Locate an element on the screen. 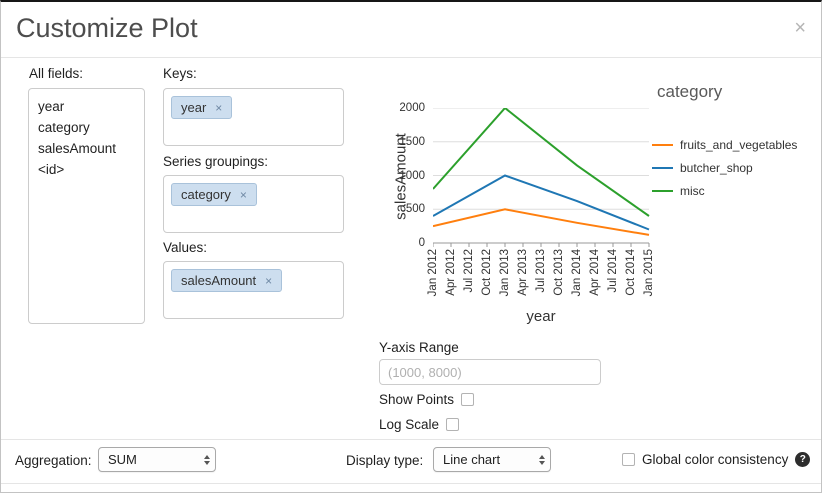 Image resolution: width=822 pixels, height=493 pixels. token-category: category × is located at coordinates (214, 194).